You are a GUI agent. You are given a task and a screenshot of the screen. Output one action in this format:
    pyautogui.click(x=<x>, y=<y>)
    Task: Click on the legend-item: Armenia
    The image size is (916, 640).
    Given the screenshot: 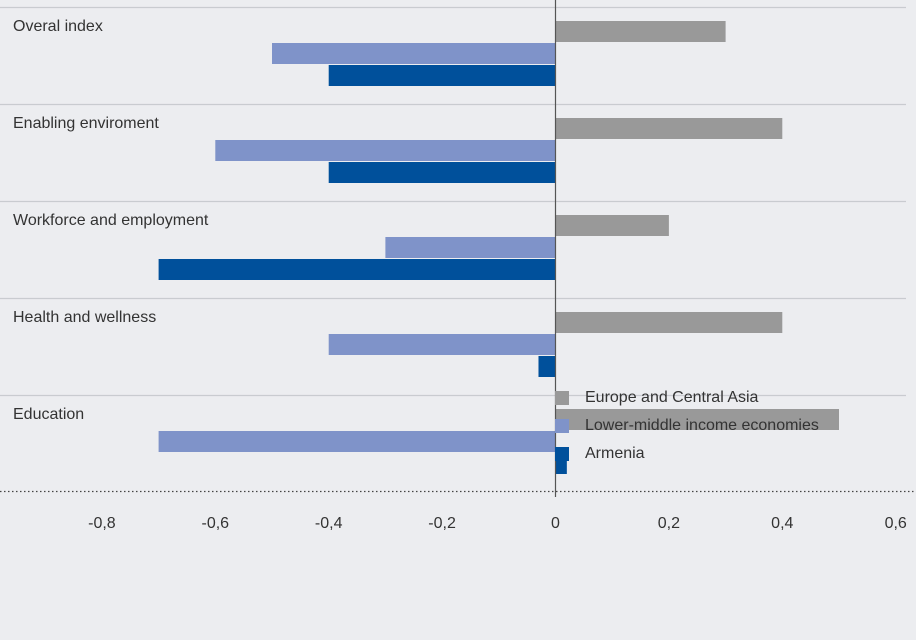 What is the action you would take?
    pyautogui.click(x=687, y=454)
    